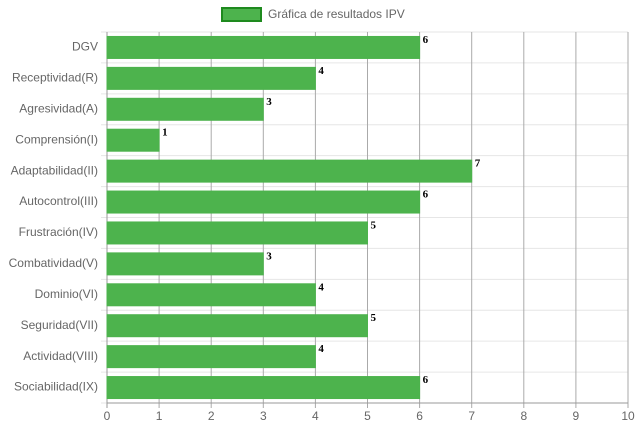 Image resolution: width=639 pixels, height=431 pixels. I want to click on y-tick-label: Actividad(VIII), so click(60, 356).